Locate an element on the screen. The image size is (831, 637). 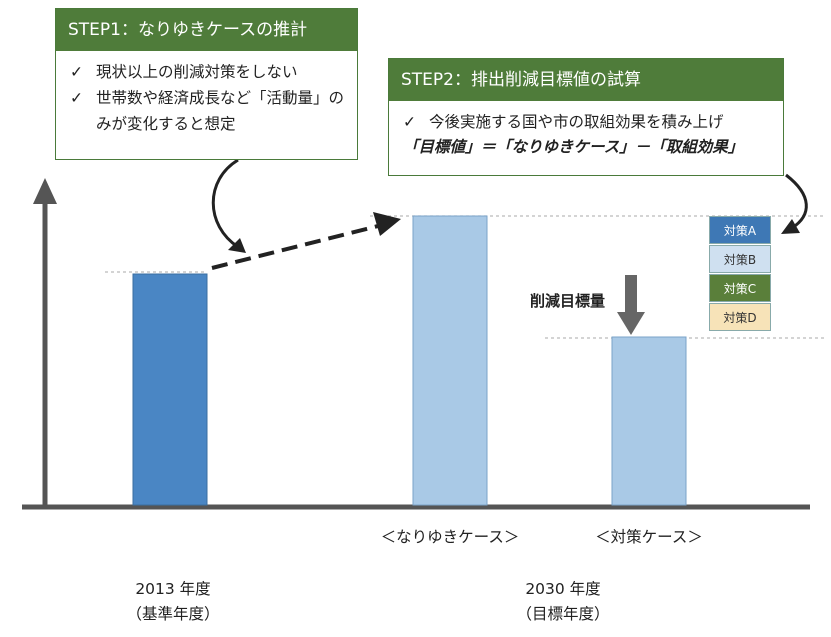
x-label-base-year: 2013 年度 （基準年度） is located at coordinates (173, 601).